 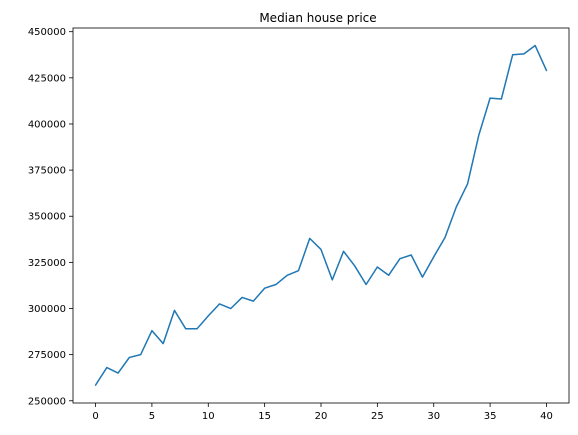 What do you see at coordinates (317, 18) in the screenshot?
I see `chart-title: Median house price` at bounding box center [317, 18].